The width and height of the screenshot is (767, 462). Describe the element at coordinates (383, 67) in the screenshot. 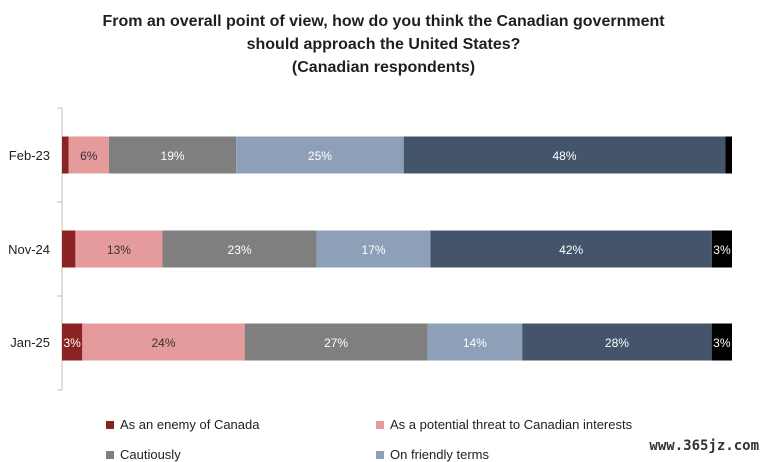

I see `chart-title-line-3: (Canadian respondents)` at that location.